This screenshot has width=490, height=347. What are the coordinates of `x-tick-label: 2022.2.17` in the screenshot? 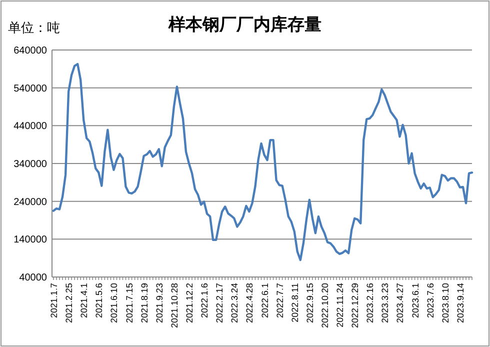 It's located at (219, 303).